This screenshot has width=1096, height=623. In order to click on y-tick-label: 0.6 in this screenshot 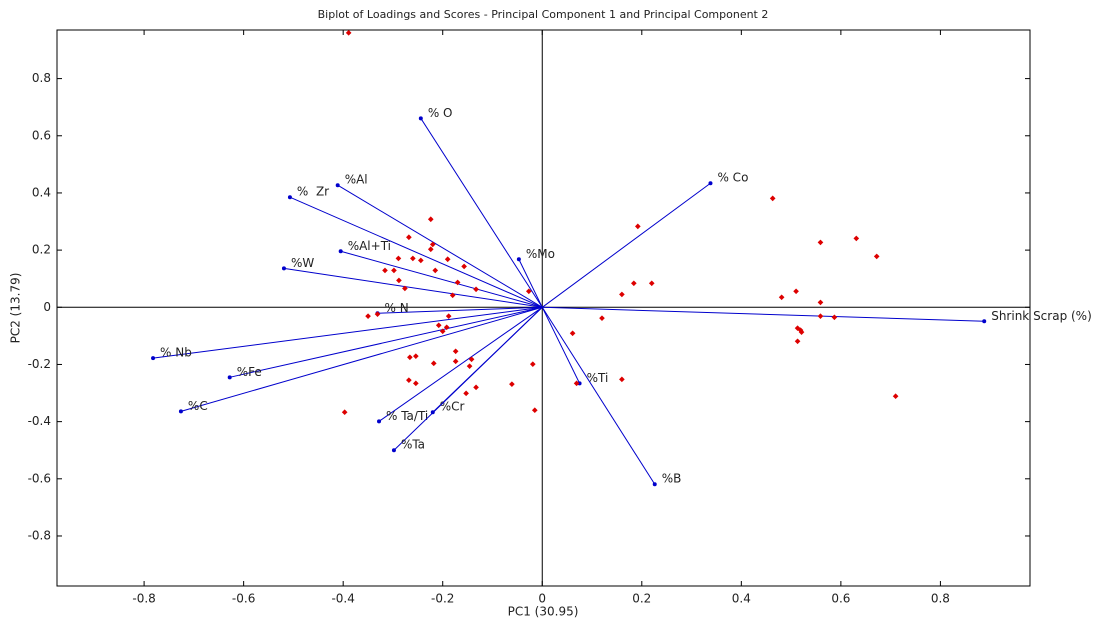, I will do `click(41, 135)`.